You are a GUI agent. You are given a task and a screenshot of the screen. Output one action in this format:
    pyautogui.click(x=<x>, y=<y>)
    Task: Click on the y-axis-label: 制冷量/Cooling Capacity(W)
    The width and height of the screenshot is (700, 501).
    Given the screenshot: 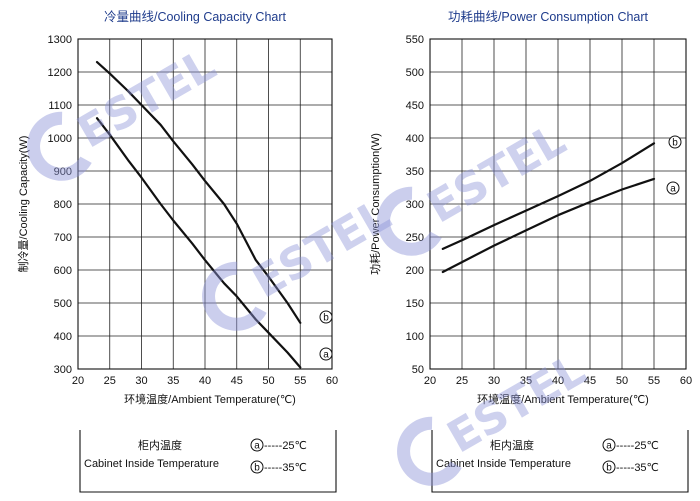 What is the action you would take?
    pyautogui.click(x=23, y=204)
    